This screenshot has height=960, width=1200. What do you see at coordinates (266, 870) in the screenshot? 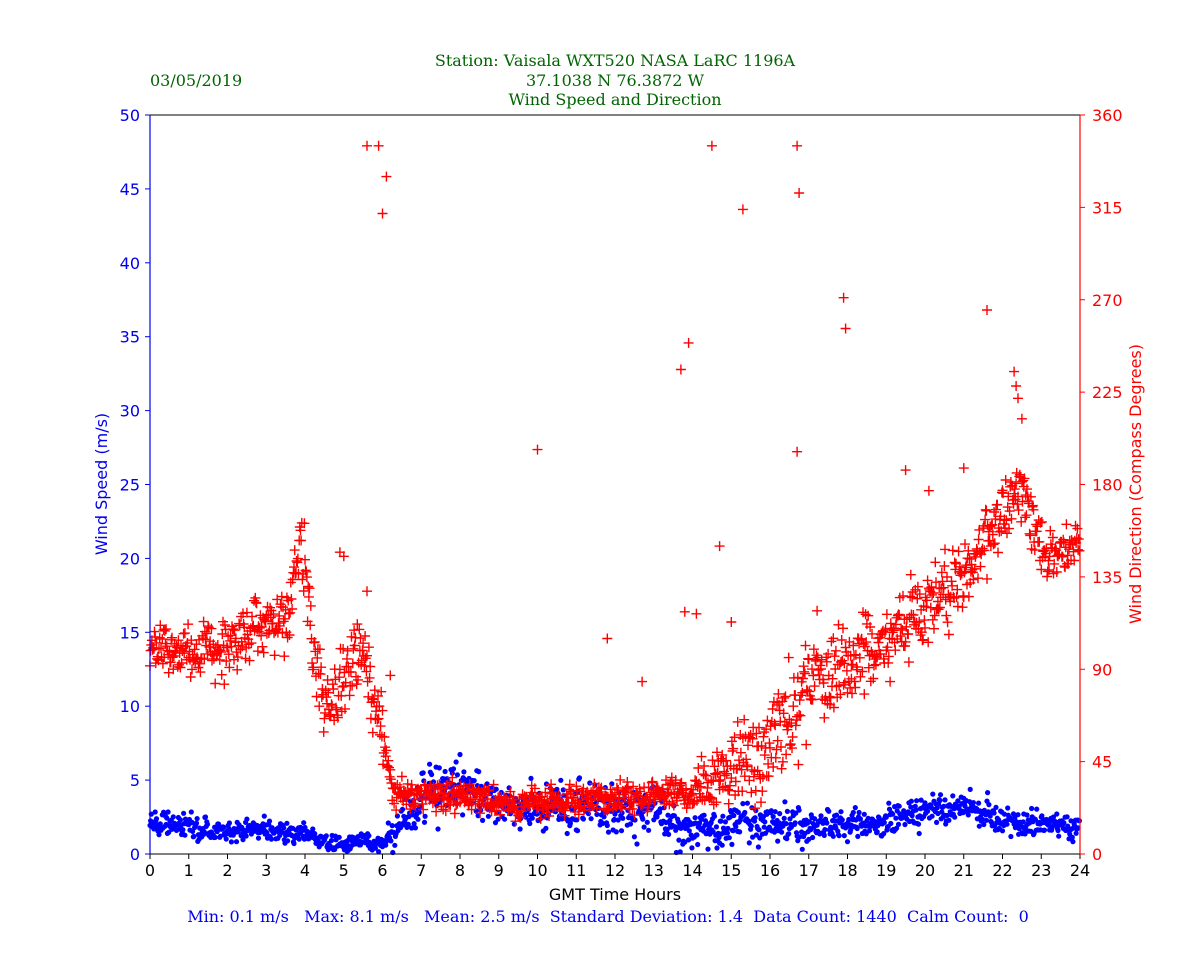
I see `x-tick-label: 3` at bounding box center [266, 870].